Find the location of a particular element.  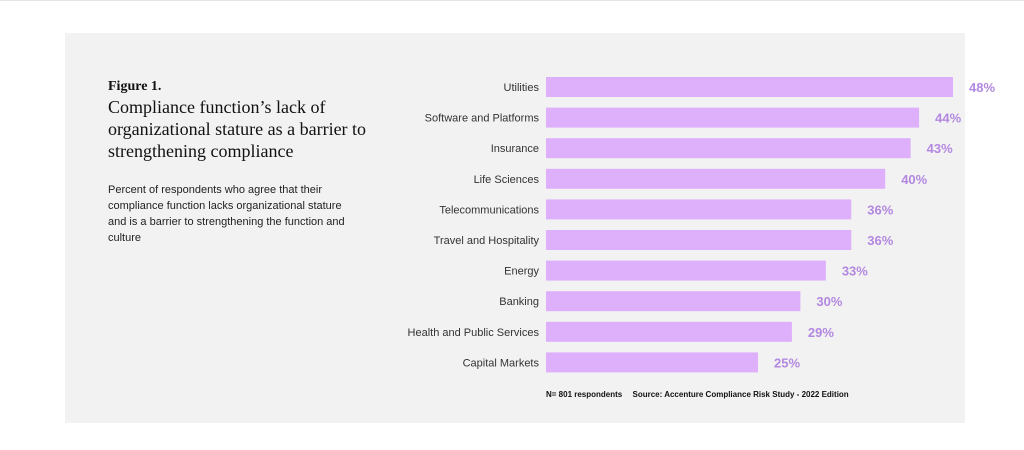

category-label: Travel and Hospitality is located at coordinates (487, 241).